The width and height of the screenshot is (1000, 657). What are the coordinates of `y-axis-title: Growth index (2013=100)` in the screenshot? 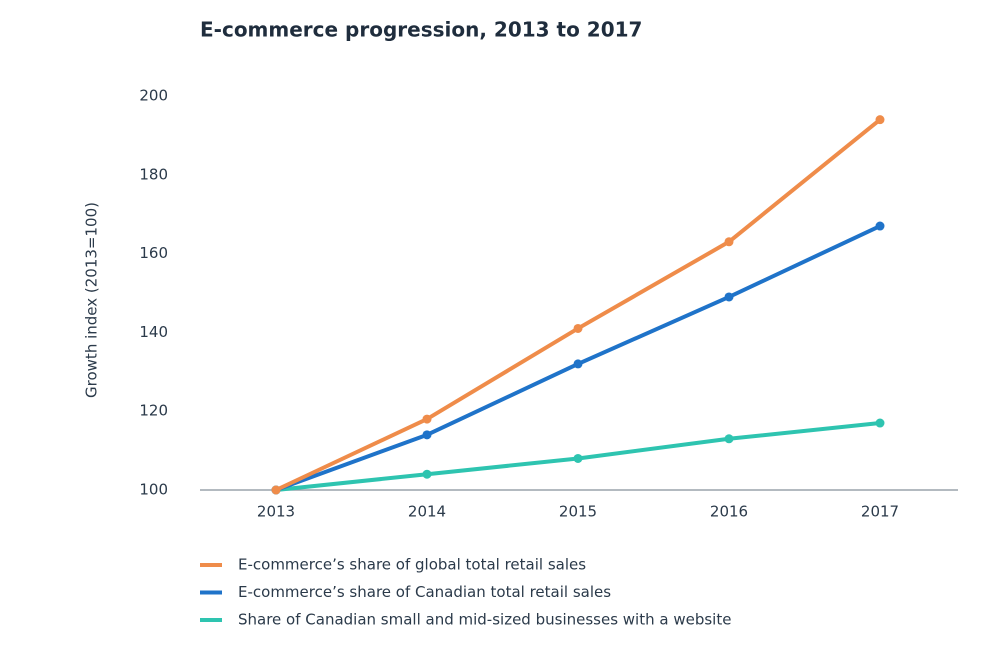 It's located at (92, 300).